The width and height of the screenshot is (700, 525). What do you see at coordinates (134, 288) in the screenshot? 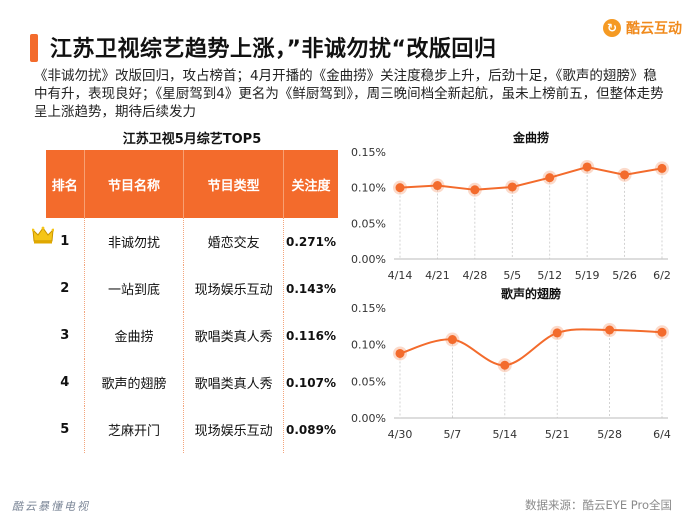
I see `cell-name: 一站到底` at bounding box center [134, 288].